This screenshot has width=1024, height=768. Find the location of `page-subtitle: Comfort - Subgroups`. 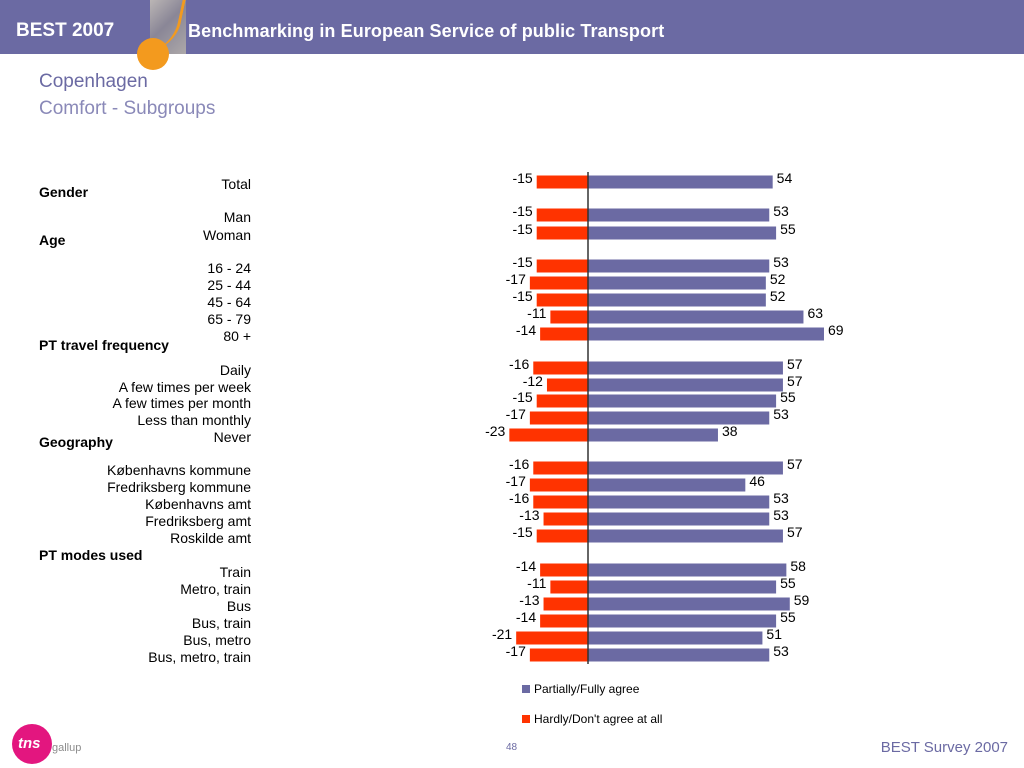

page-subtitle: Comfort - Subgroups is located at coordinates (127, 108).